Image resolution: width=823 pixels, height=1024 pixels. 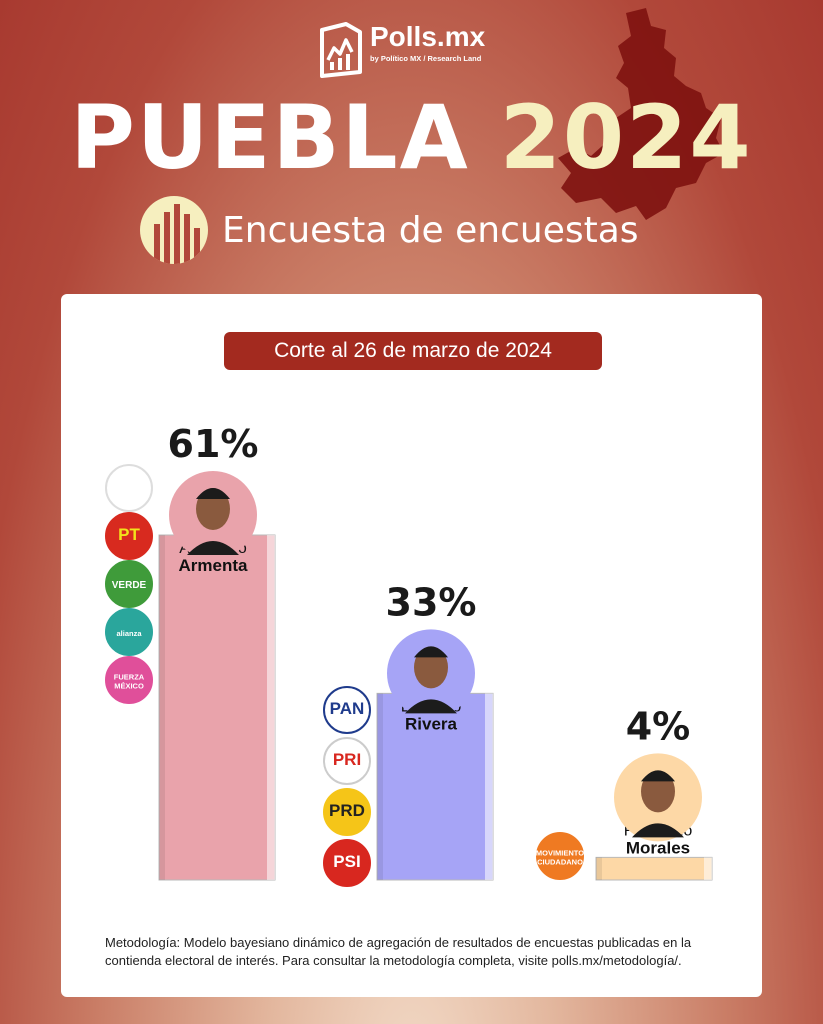 I want to click on value-label: 33%, so click(x=431, y=602).